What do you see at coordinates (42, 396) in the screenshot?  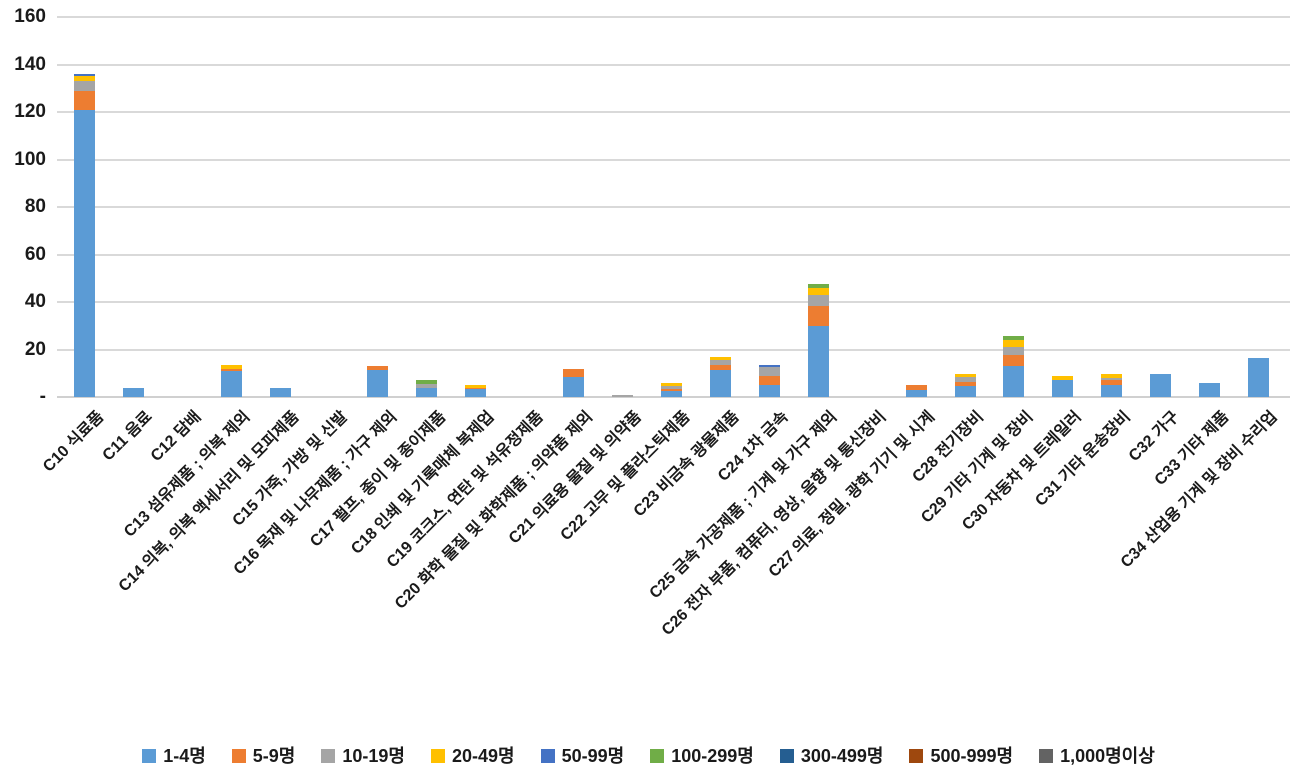 I see `y-axis-tick-label: -` at bounding box center [42, 396].